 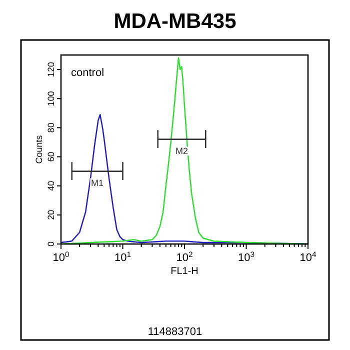 What do you see at coordinates (51, 244) in the screenshot?
I see `y-tick-label: 0` at bounding box center [51, 244].